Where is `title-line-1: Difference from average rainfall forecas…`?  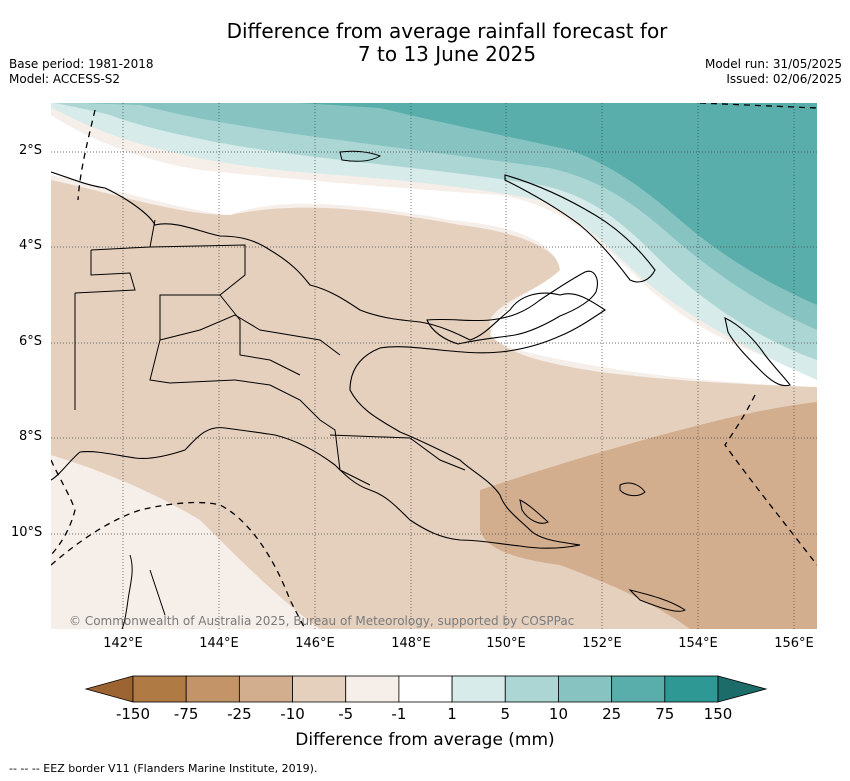
title-line-1: Difference from average rainfall forecas… is located at coordinates (447, 31).